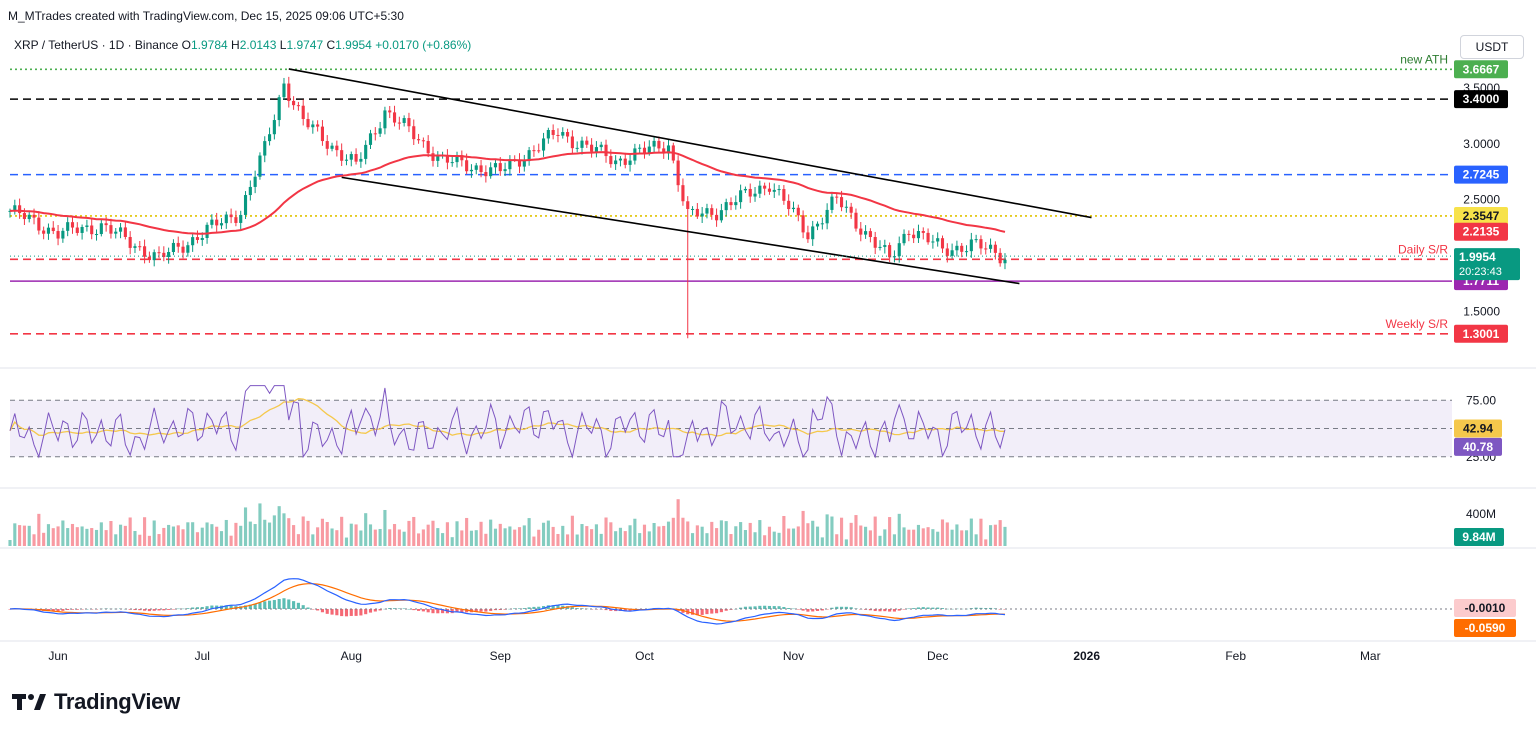  Describe the element at coordinates (1481, 311) in the screenshot. I see `price-tick-label: 1.5000` at that location.